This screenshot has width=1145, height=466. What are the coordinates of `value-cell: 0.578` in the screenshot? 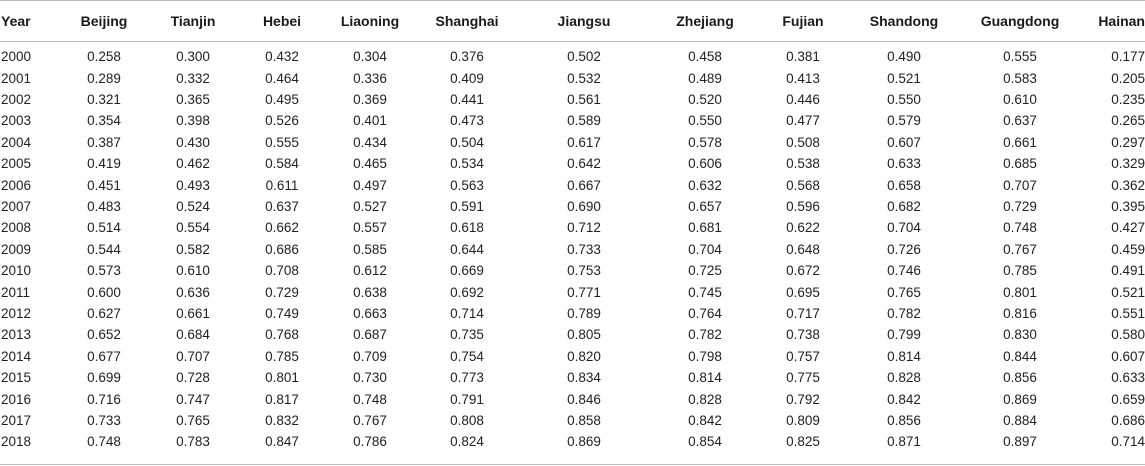 It's located at (705, 142).